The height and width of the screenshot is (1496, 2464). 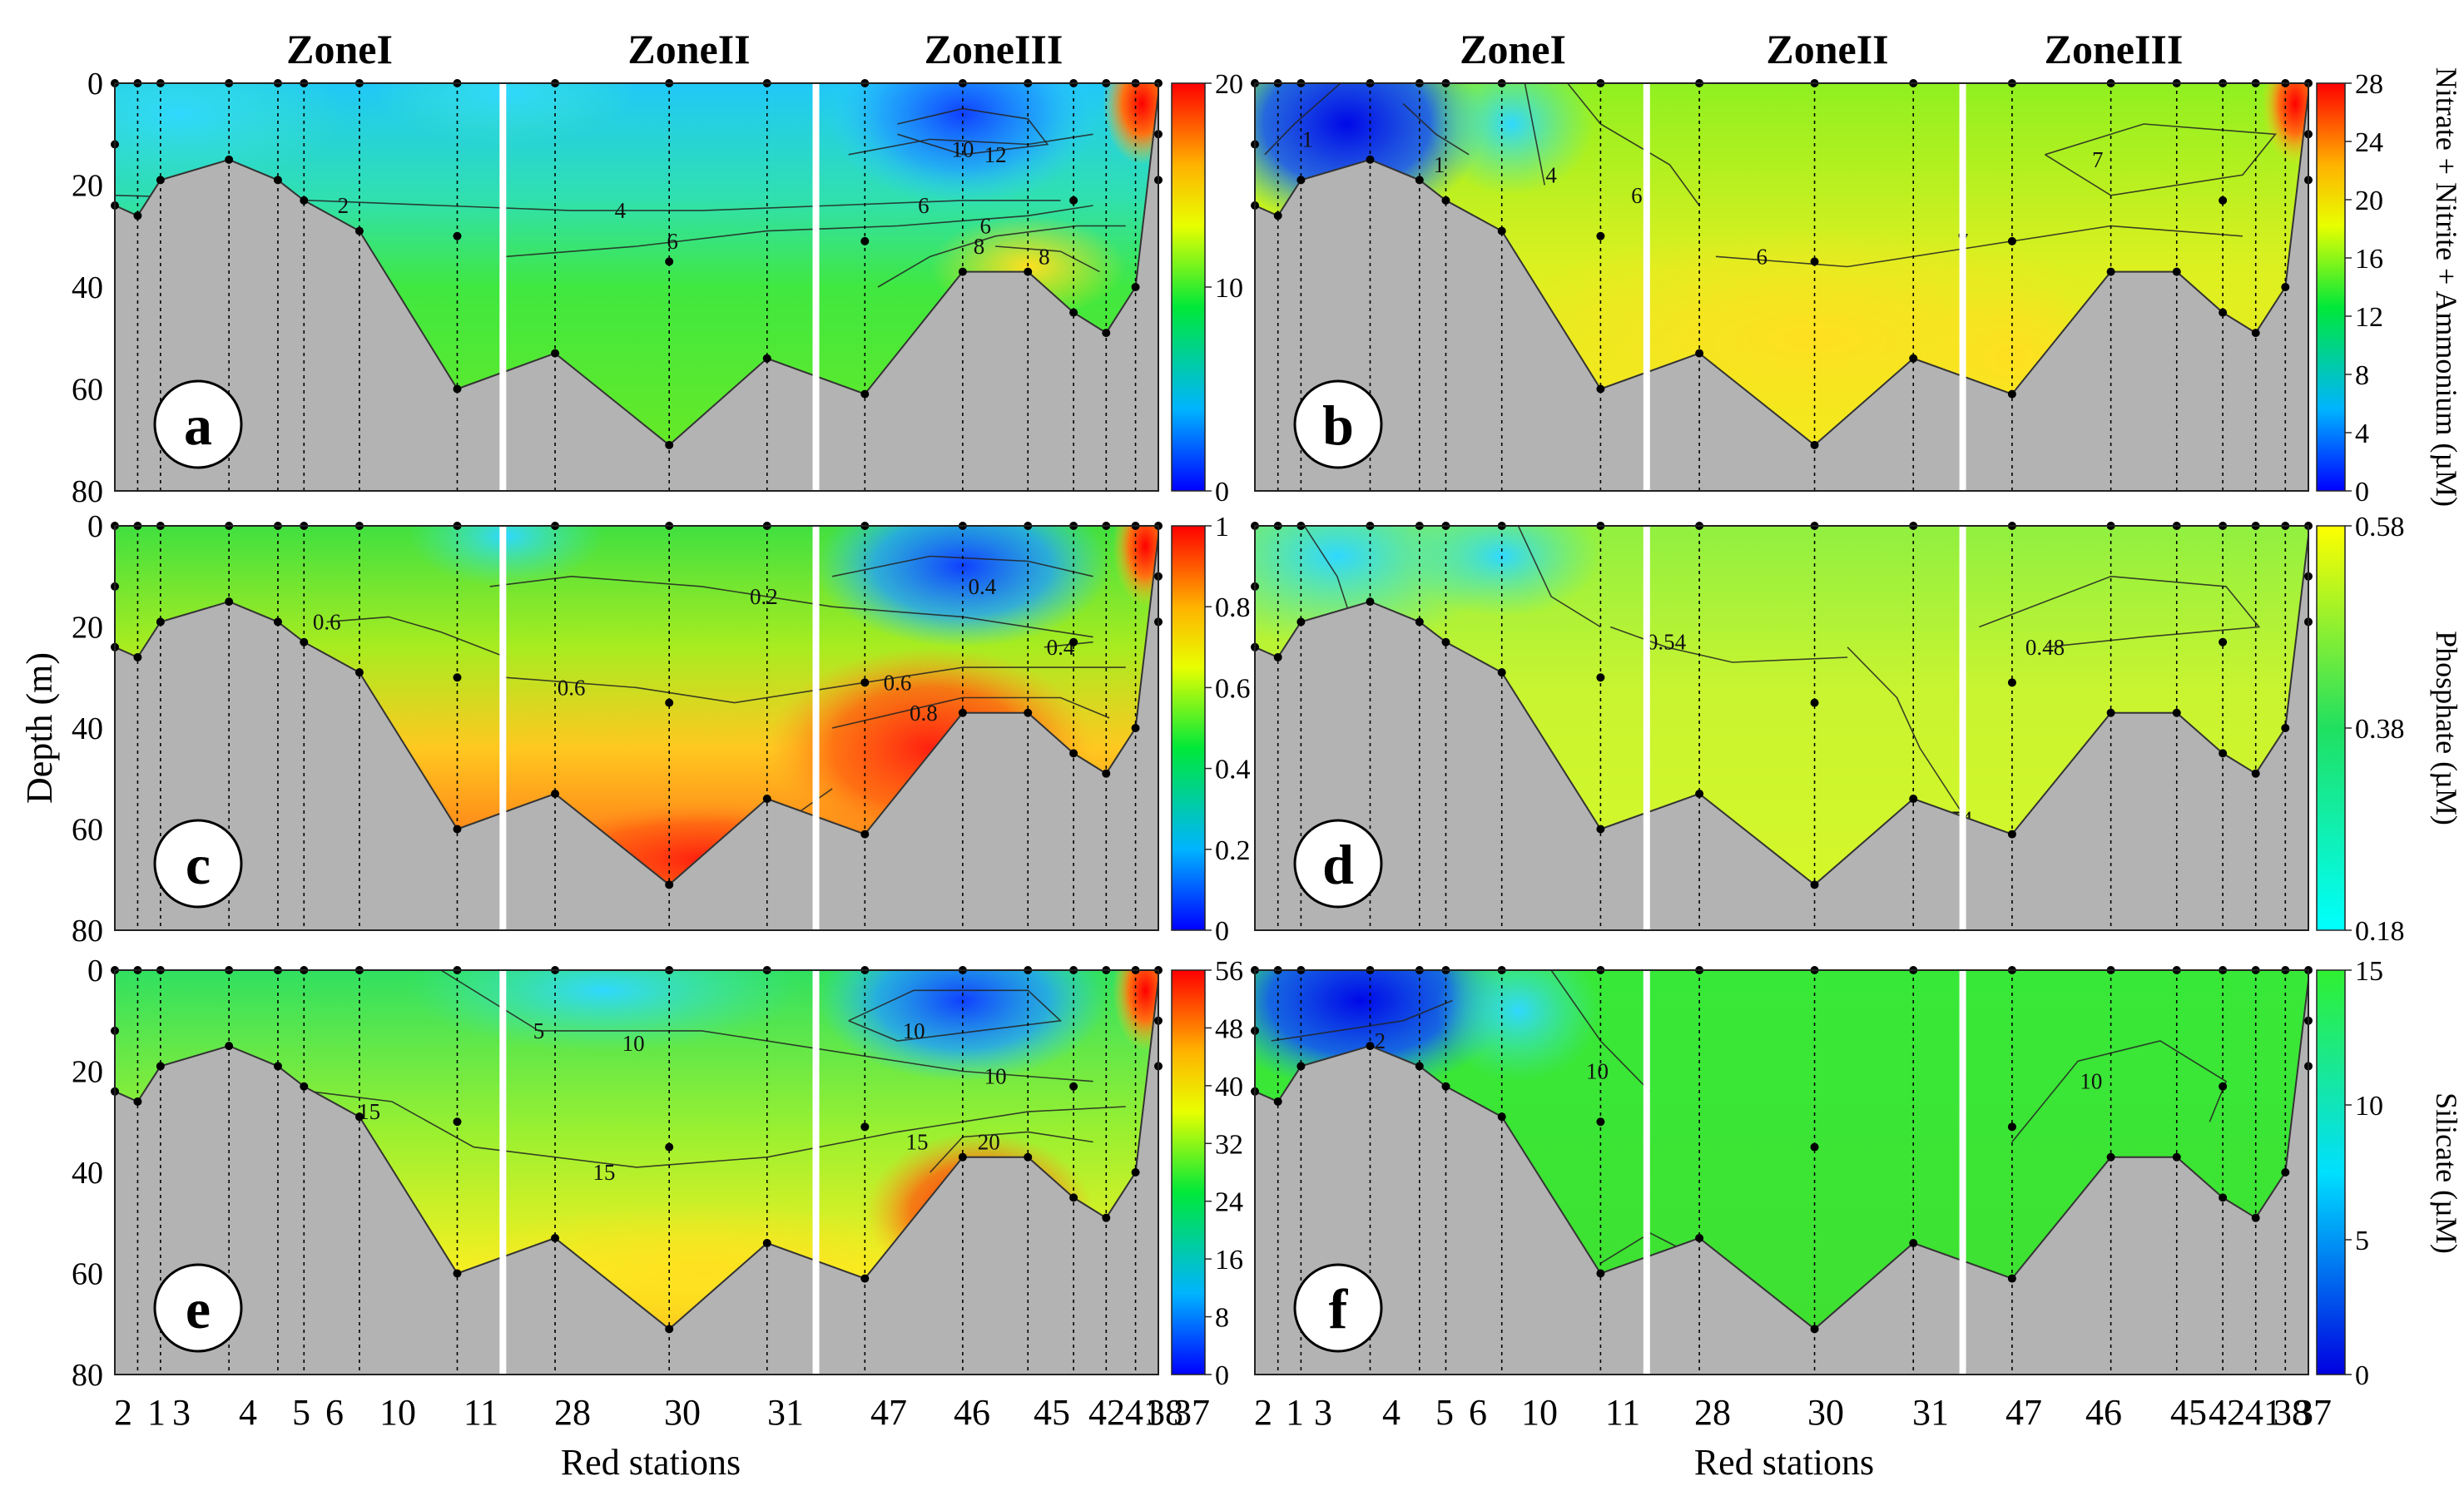 What do you see at coordinates (2446, 287) in the screenshot?
I see `colorbar-label-1: Nitrate + Nitrite + Ammonium (µM)` at bounding box center [2446, 287].